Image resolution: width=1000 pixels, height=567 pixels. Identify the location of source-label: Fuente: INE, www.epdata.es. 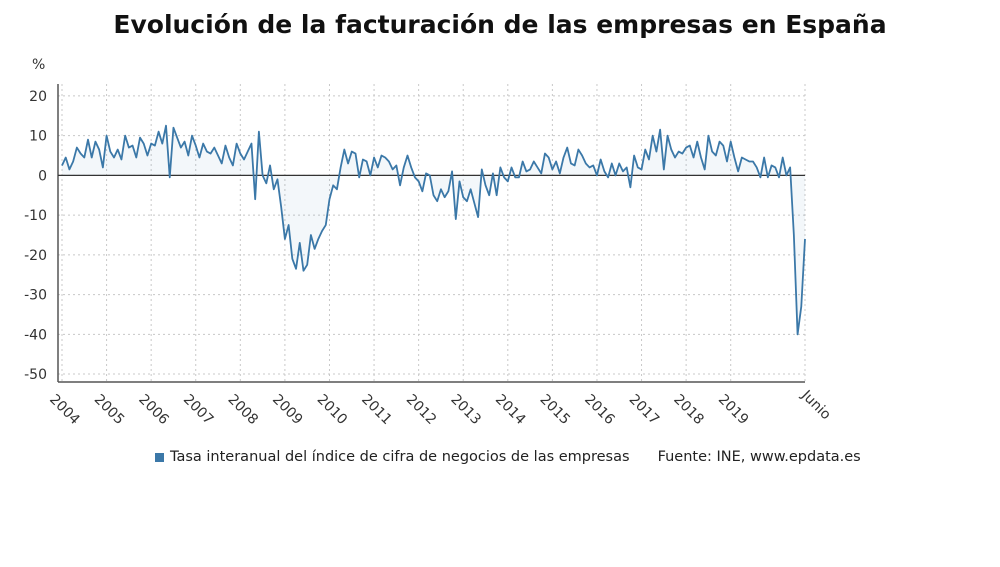
(759, 457).